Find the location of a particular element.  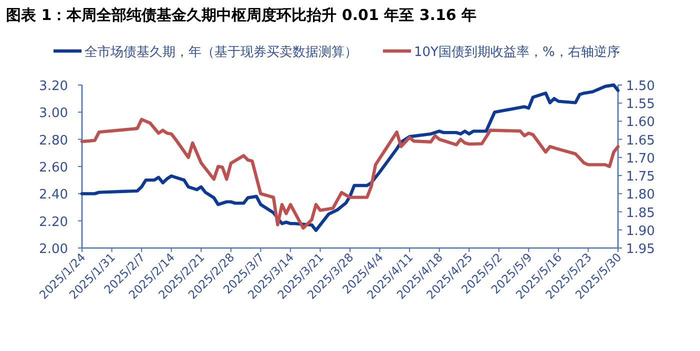

y2-tick-label: 1.90 is located at coordinates (640, 231).